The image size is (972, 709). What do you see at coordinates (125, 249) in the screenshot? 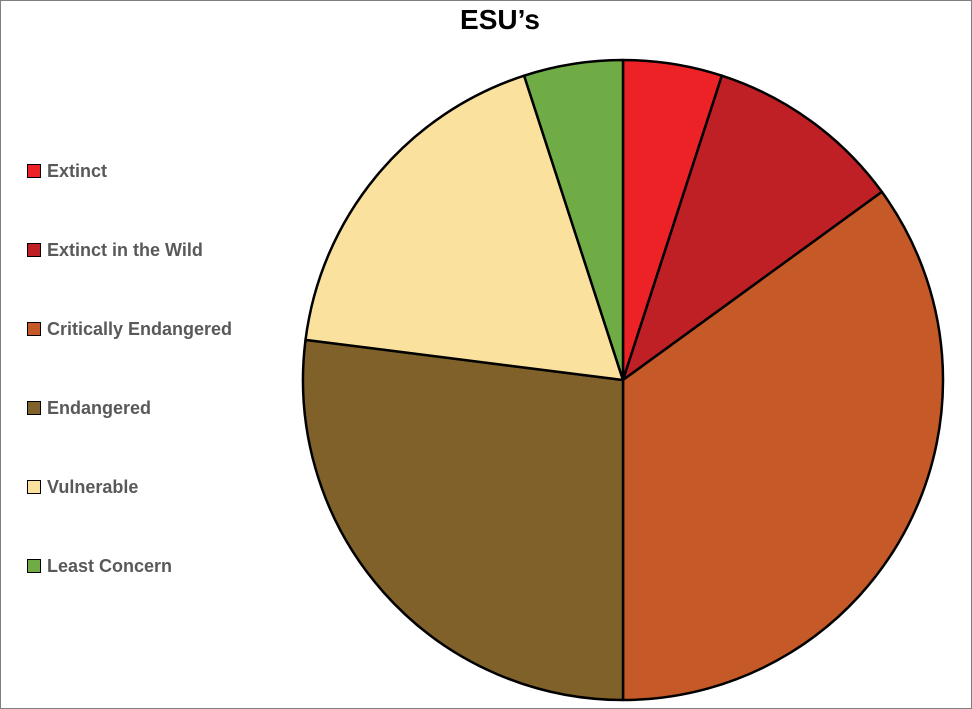
I see `legend-label-extinct-in-the-wild: Extinct in the Wild` at bounding box center [125, 249].